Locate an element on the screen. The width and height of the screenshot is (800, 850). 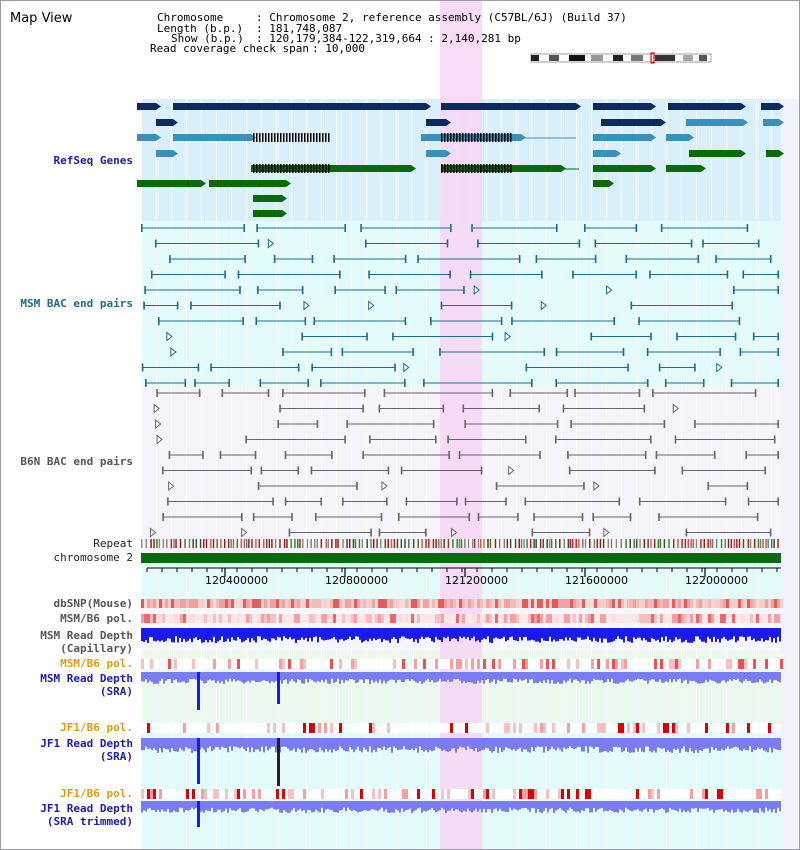
track-label-msm-depth-sra: MSM Read Depth (SRA) is located at coordinates (86, 685).